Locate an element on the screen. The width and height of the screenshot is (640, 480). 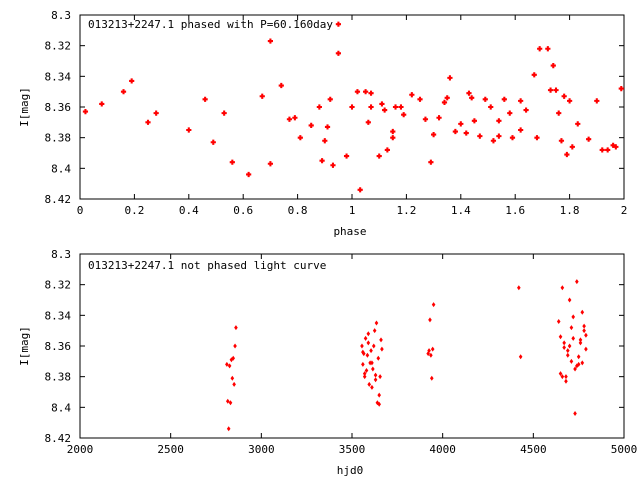
x-tick-label: 4500 is located at coordinates (533, 449).